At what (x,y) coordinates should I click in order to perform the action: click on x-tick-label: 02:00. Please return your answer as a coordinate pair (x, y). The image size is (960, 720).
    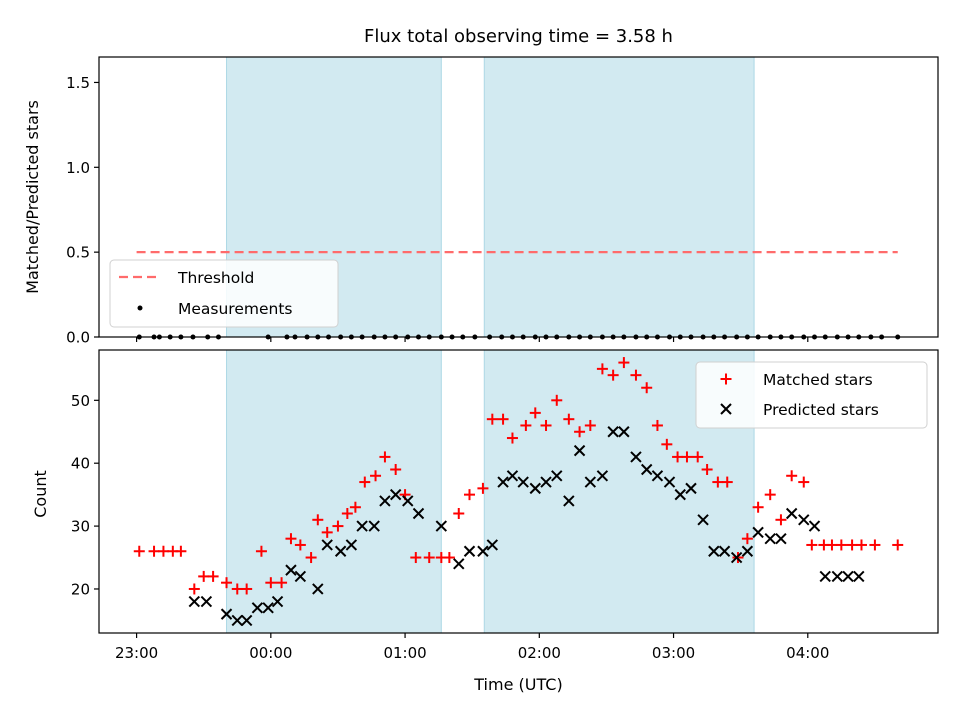
    Looking at the image, I should click on (539, 653).